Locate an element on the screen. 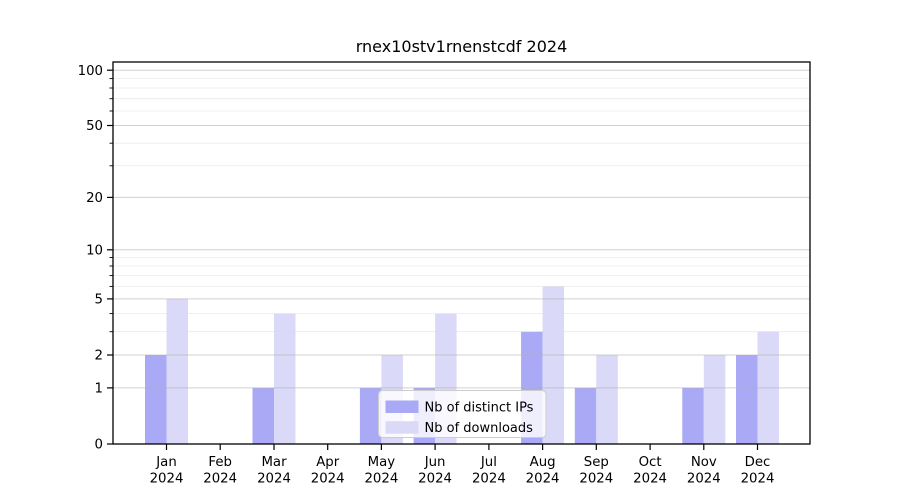 The width and height of the screenshot is (900, 500). y-tick-label: 1 is located at coordinates (99, 389).